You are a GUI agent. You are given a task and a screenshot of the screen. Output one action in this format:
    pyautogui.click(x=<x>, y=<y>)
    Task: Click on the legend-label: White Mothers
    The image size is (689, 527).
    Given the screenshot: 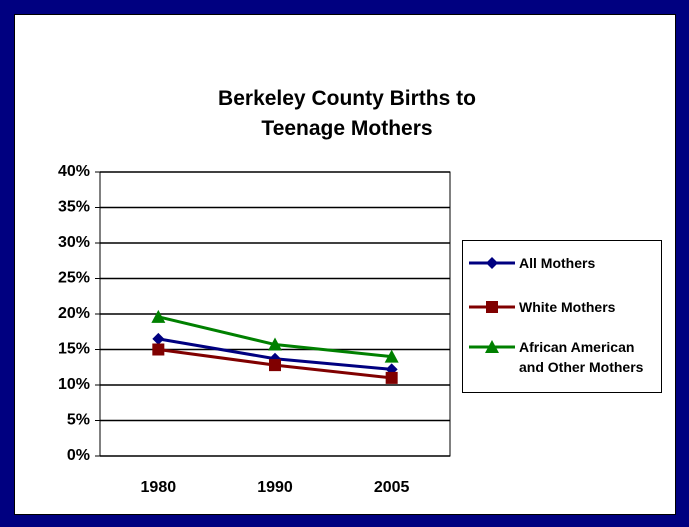 What is the action you would take?
    pyautogui.click(x=567, y=307)
    